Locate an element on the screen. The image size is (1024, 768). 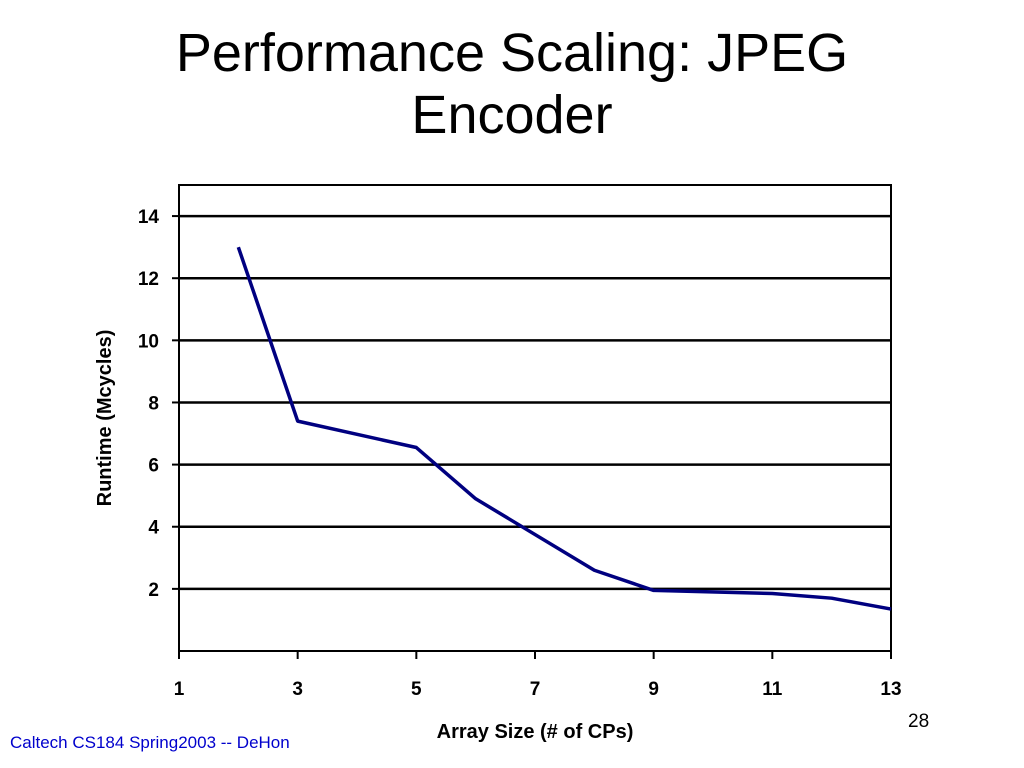
x-tick-label-9: 9 is located at coordinates (653, 689).